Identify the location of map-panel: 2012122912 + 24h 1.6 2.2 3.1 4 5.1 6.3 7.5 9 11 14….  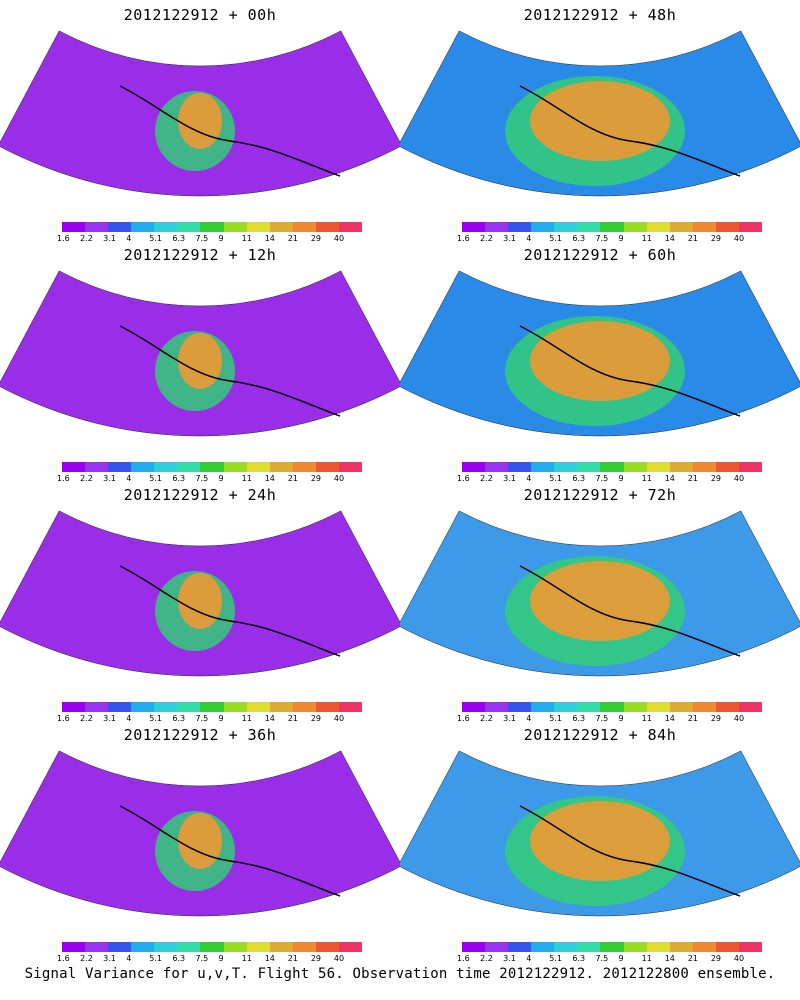
(200, 601).